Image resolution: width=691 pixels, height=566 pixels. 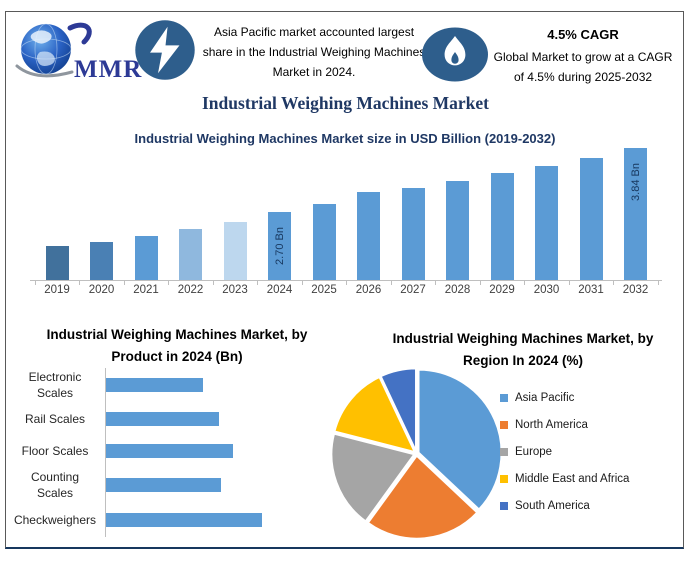 What do you see at coordinates (591, 290) in the screenshot?
I see `x-tick-label: 2031` at bounding box center [591, 290].